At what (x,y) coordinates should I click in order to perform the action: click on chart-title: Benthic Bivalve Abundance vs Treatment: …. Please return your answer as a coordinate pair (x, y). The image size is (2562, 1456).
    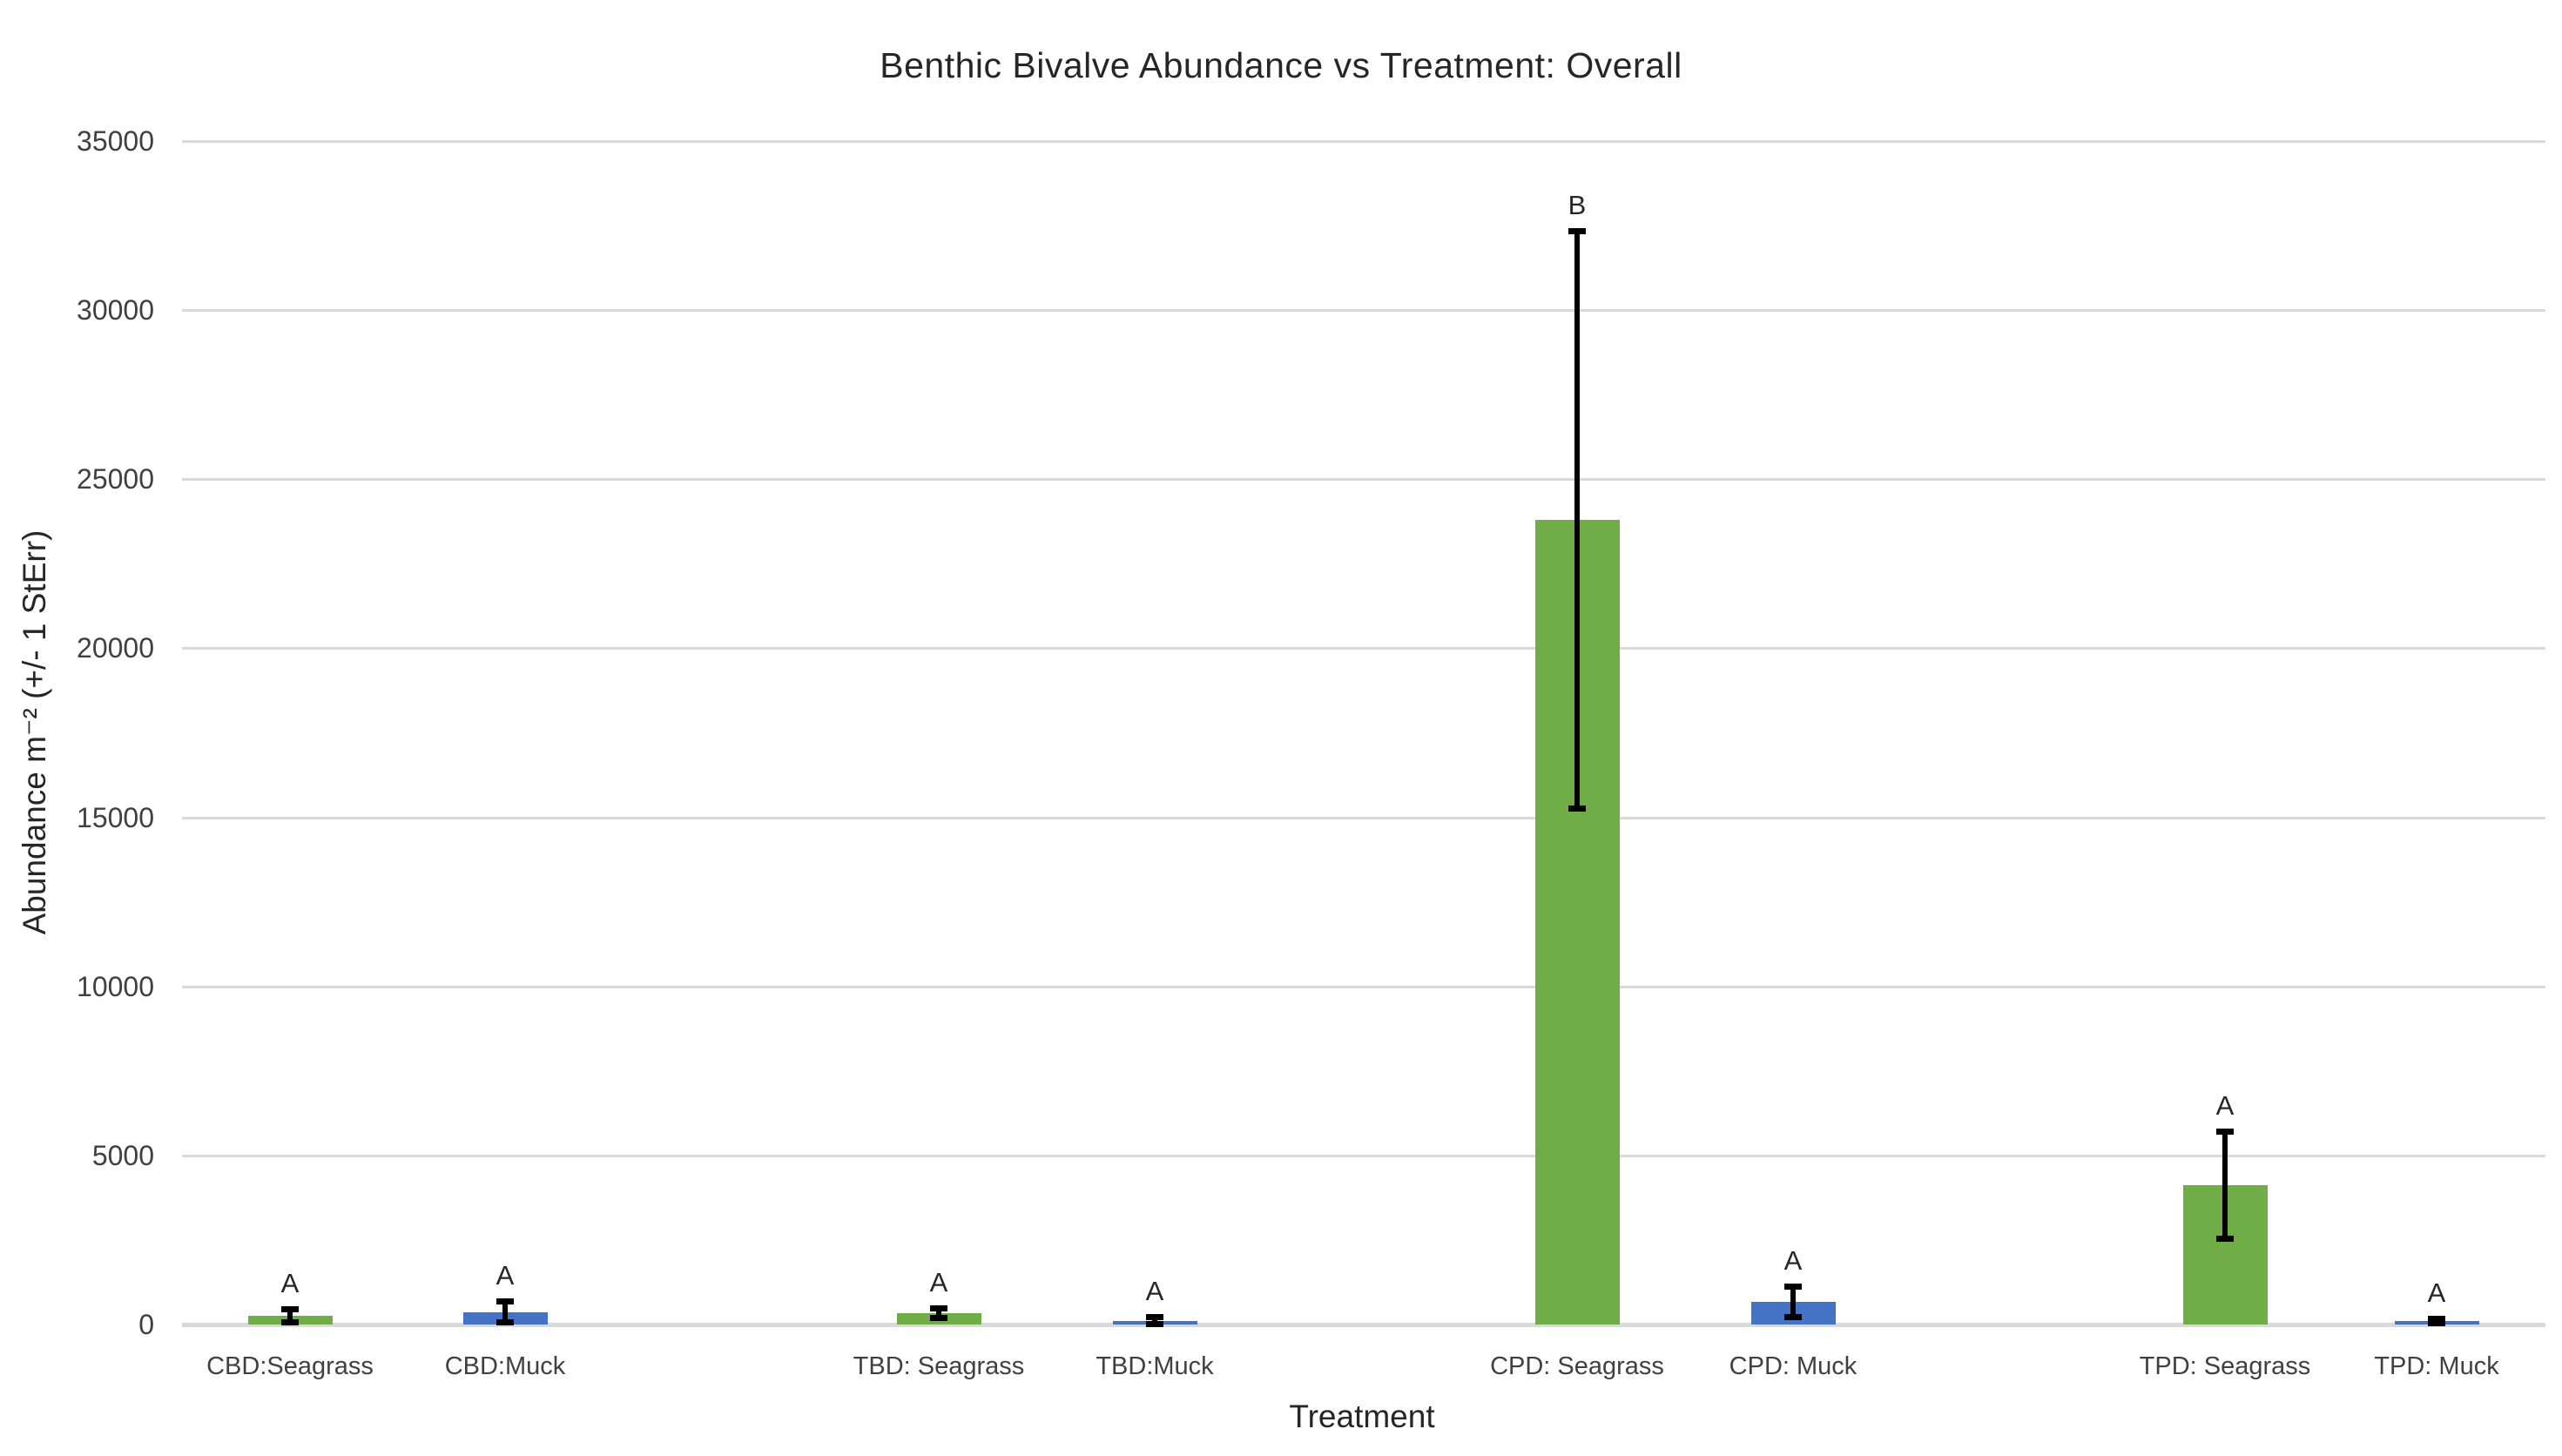
    Looking at the image, I should click on (1281, 65).